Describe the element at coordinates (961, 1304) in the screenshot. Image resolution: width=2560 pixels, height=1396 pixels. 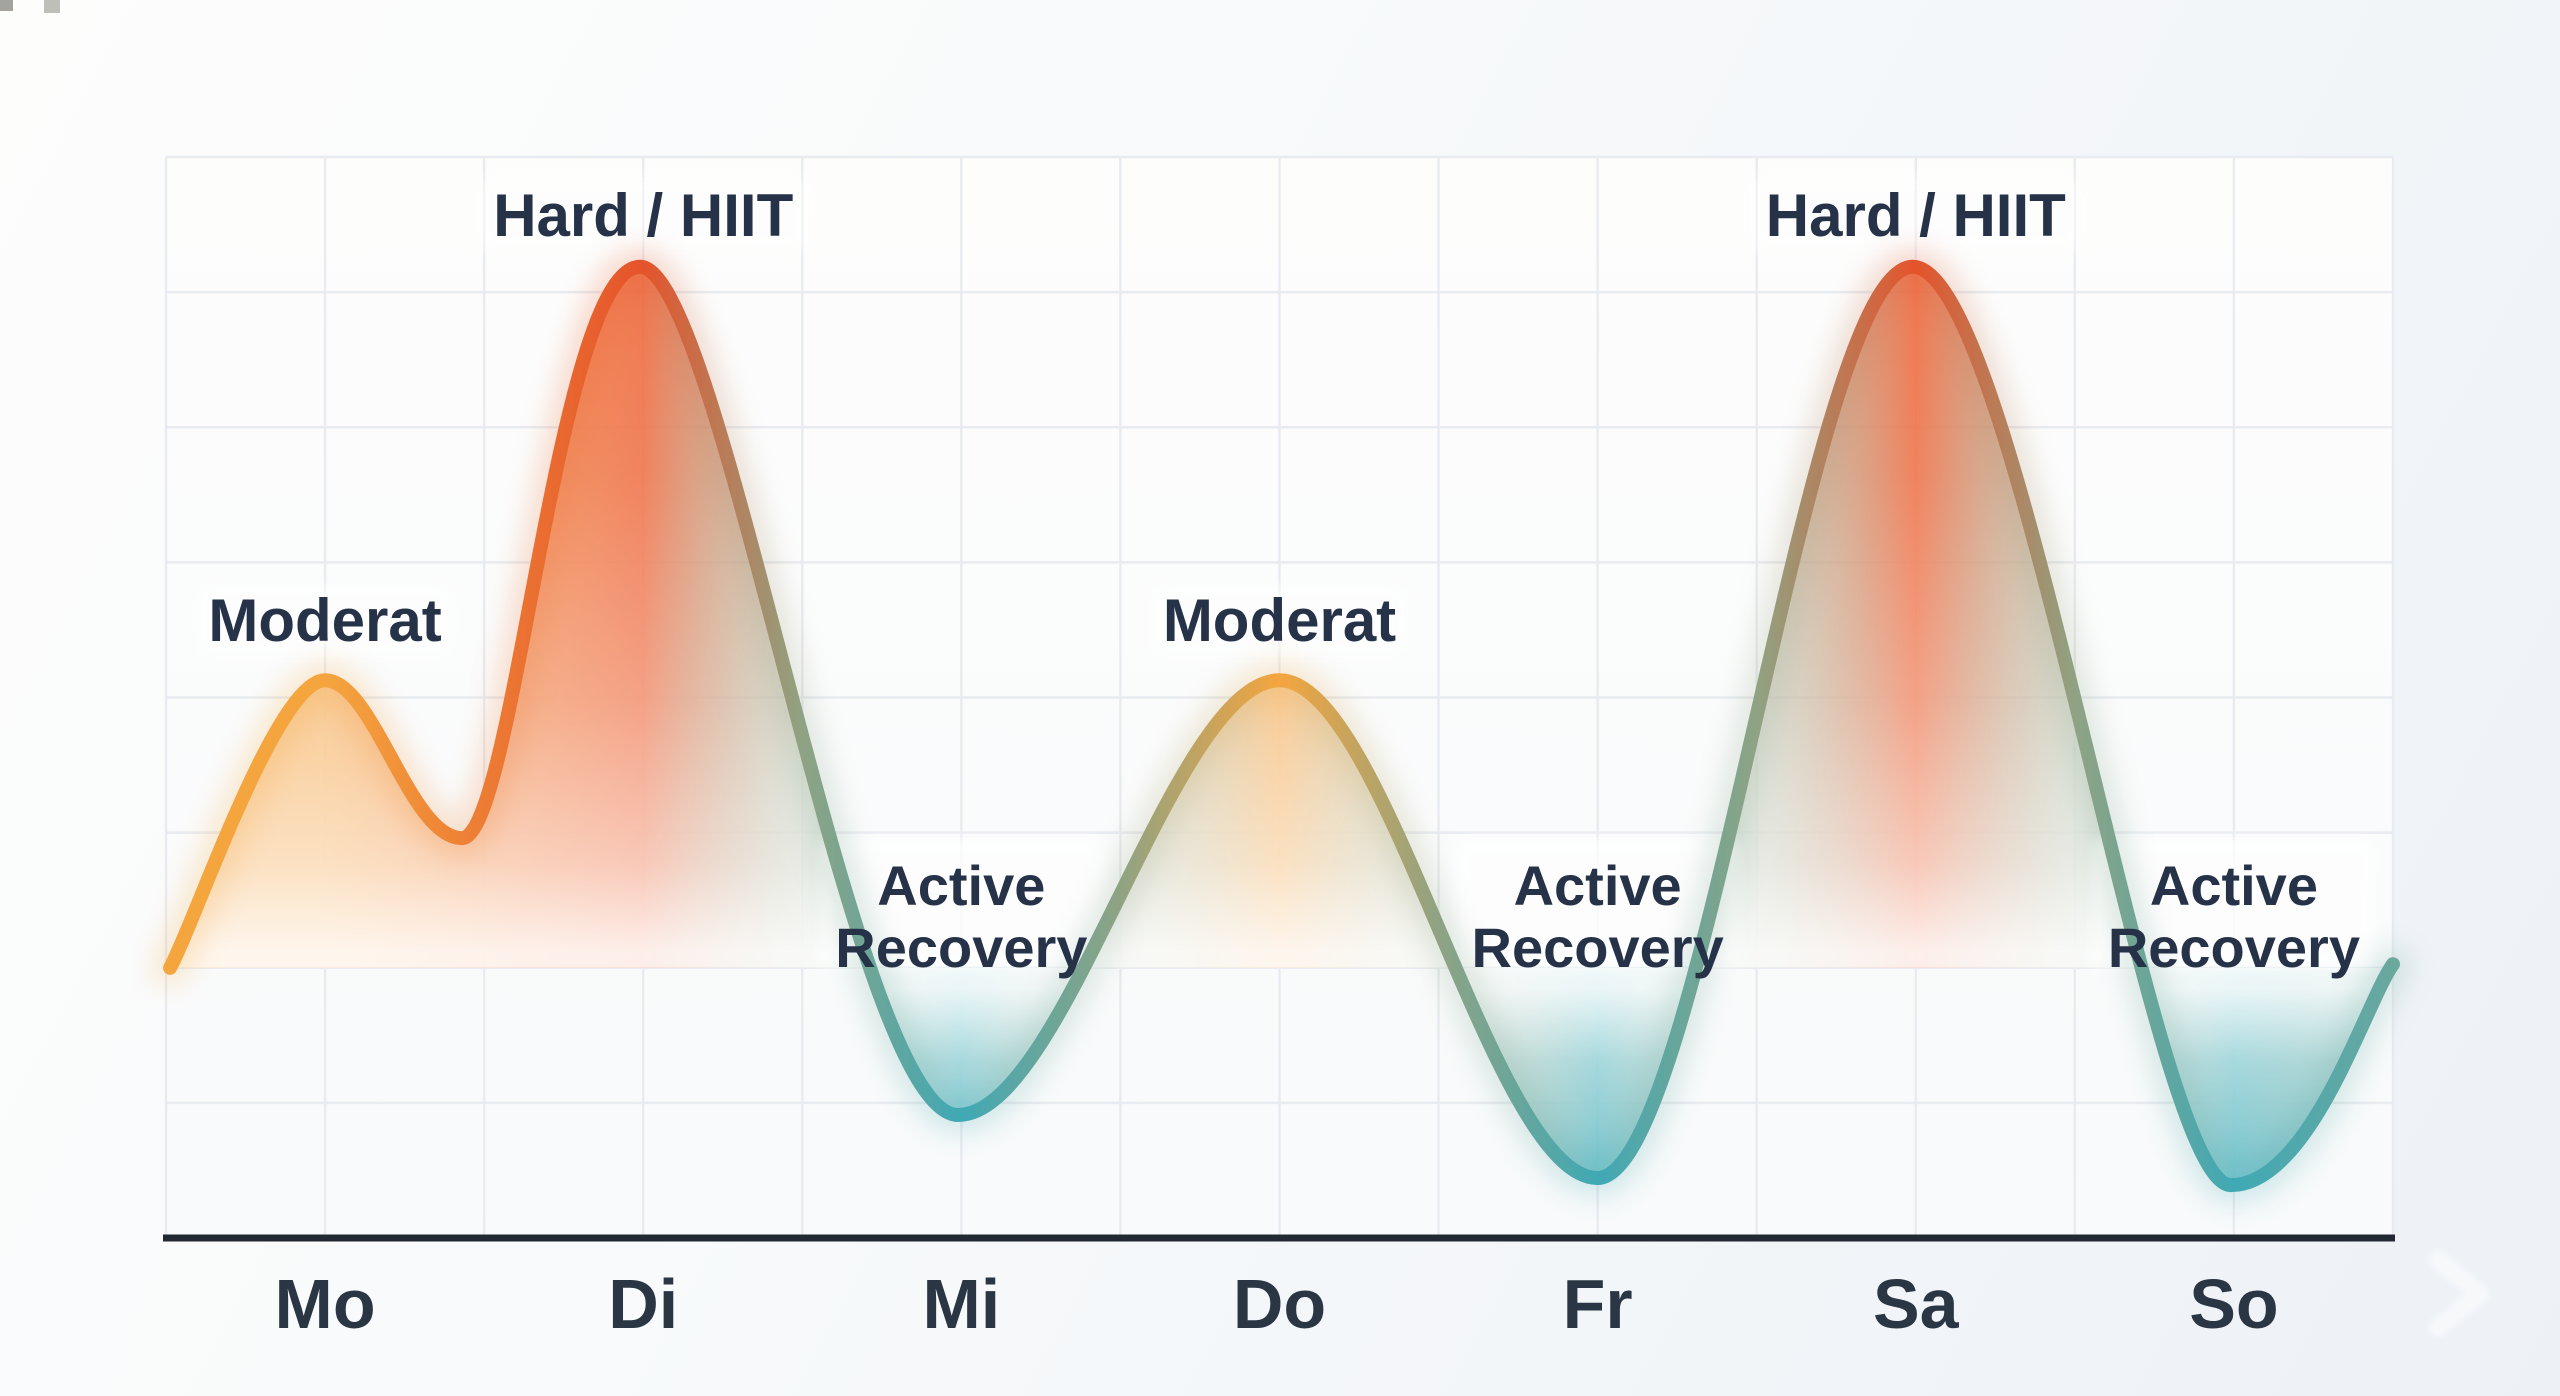
I see `day-label-mi: Mi` at that location.